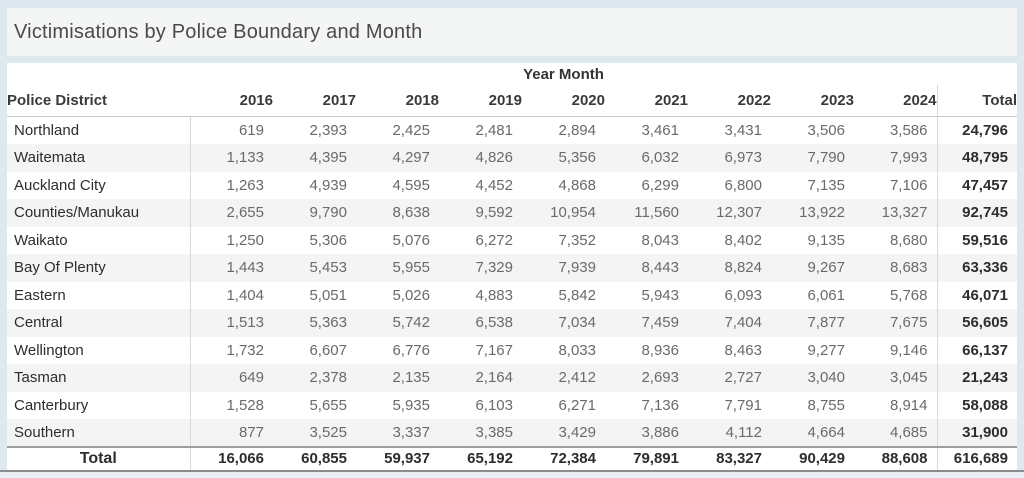 Image resolution: width=1024 pixels, height=478 pixels. Describe the element at coordinates (494, 405) in the screenshot. I see `value-cell: 6,103` at that location.